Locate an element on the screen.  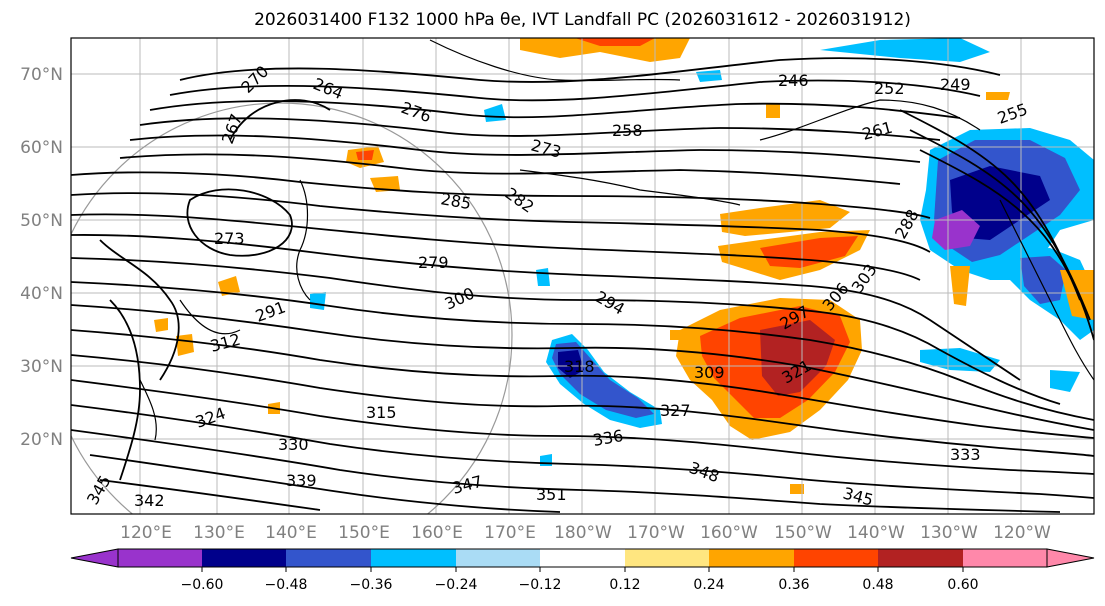
contour-label: 333 is located at coordinates (965, 454).